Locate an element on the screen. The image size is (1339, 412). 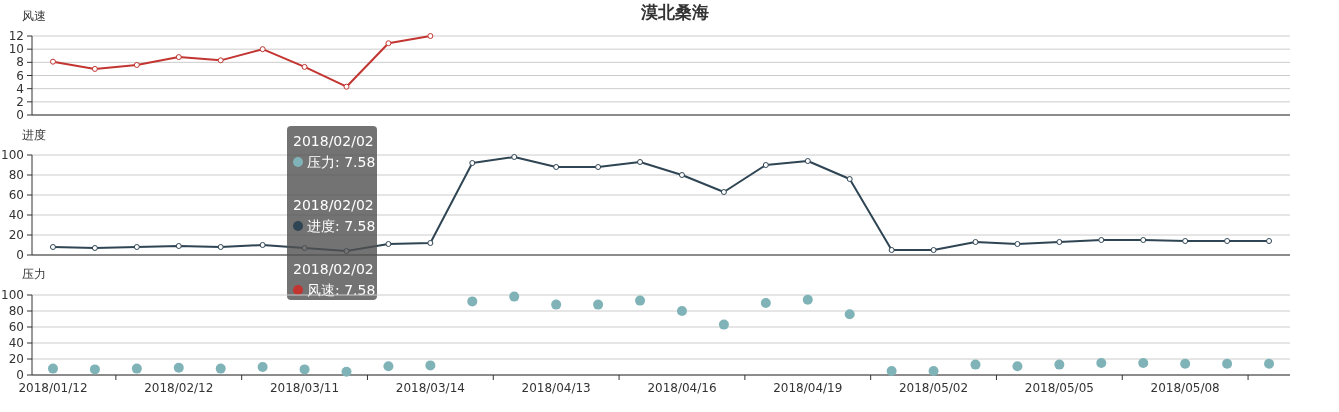
x-tick-label: 2018/03/14 is located at coordinates (430, 388).